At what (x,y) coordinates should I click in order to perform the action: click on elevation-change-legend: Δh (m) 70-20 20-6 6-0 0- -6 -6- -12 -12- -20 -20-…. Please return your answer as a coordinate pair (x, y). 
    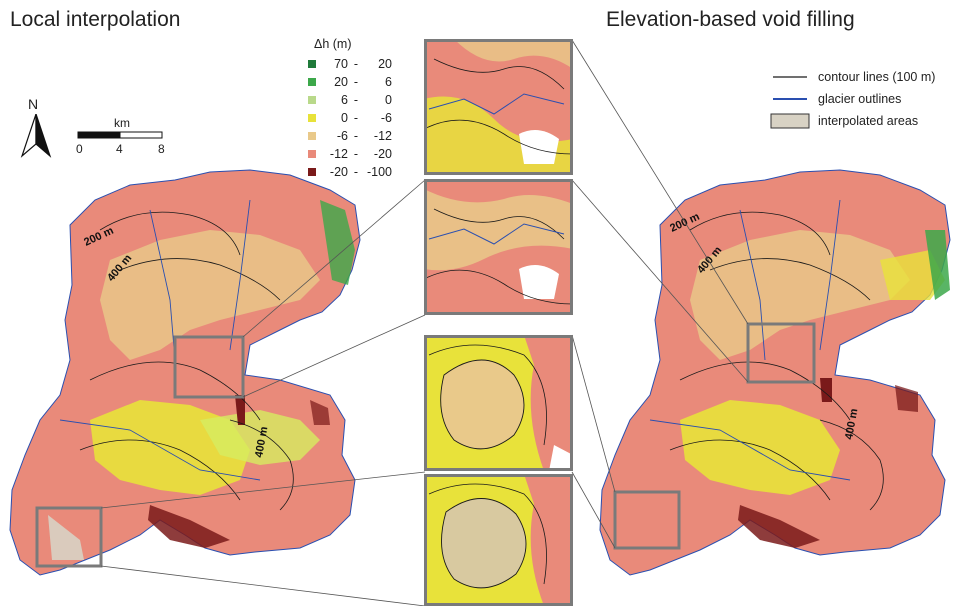
    Looking at the image, I should click on (350, 109).